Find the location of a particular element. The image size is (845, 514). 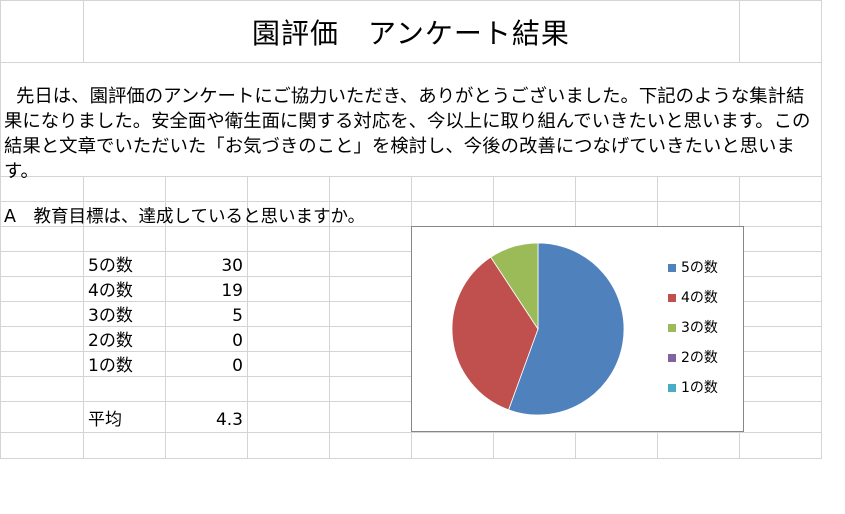

count-value-3: 5 is located at coordinates (237, 316).